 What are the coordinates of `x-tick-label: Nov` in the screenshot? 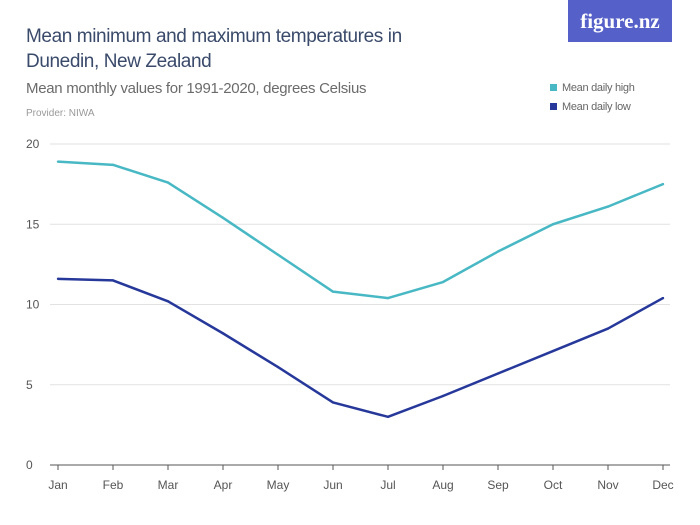 It's located at (607, 485).